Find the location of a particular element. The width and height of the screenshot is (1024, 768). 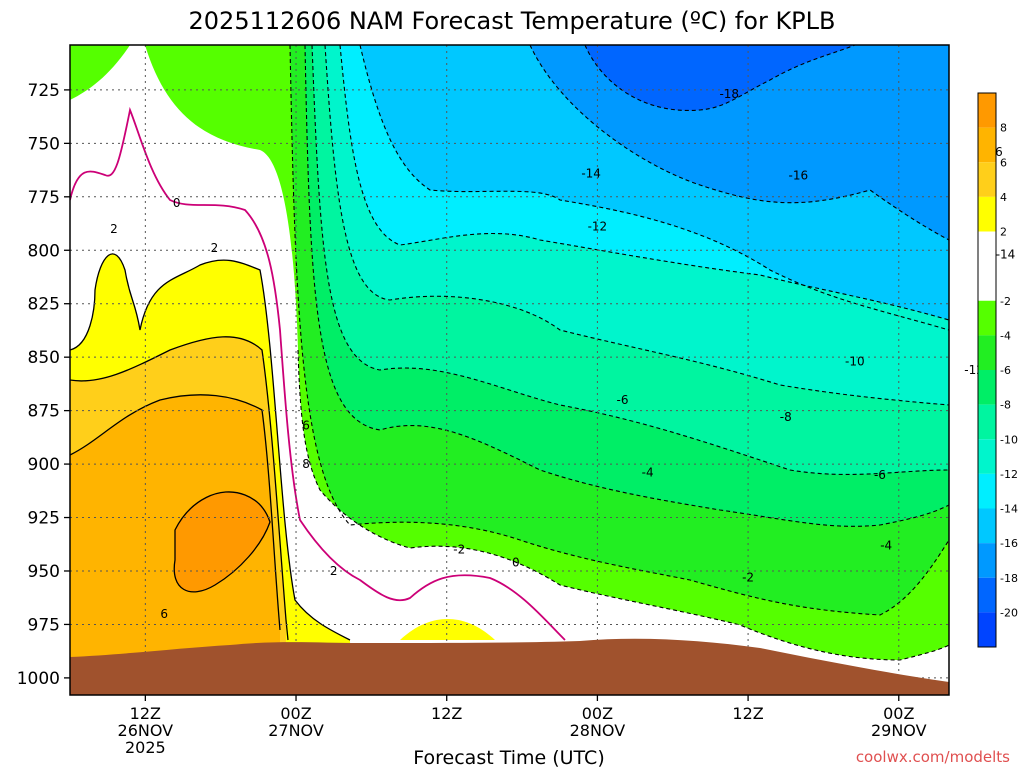

colorbar-label: -8 is located at coordinates (1005, 405).